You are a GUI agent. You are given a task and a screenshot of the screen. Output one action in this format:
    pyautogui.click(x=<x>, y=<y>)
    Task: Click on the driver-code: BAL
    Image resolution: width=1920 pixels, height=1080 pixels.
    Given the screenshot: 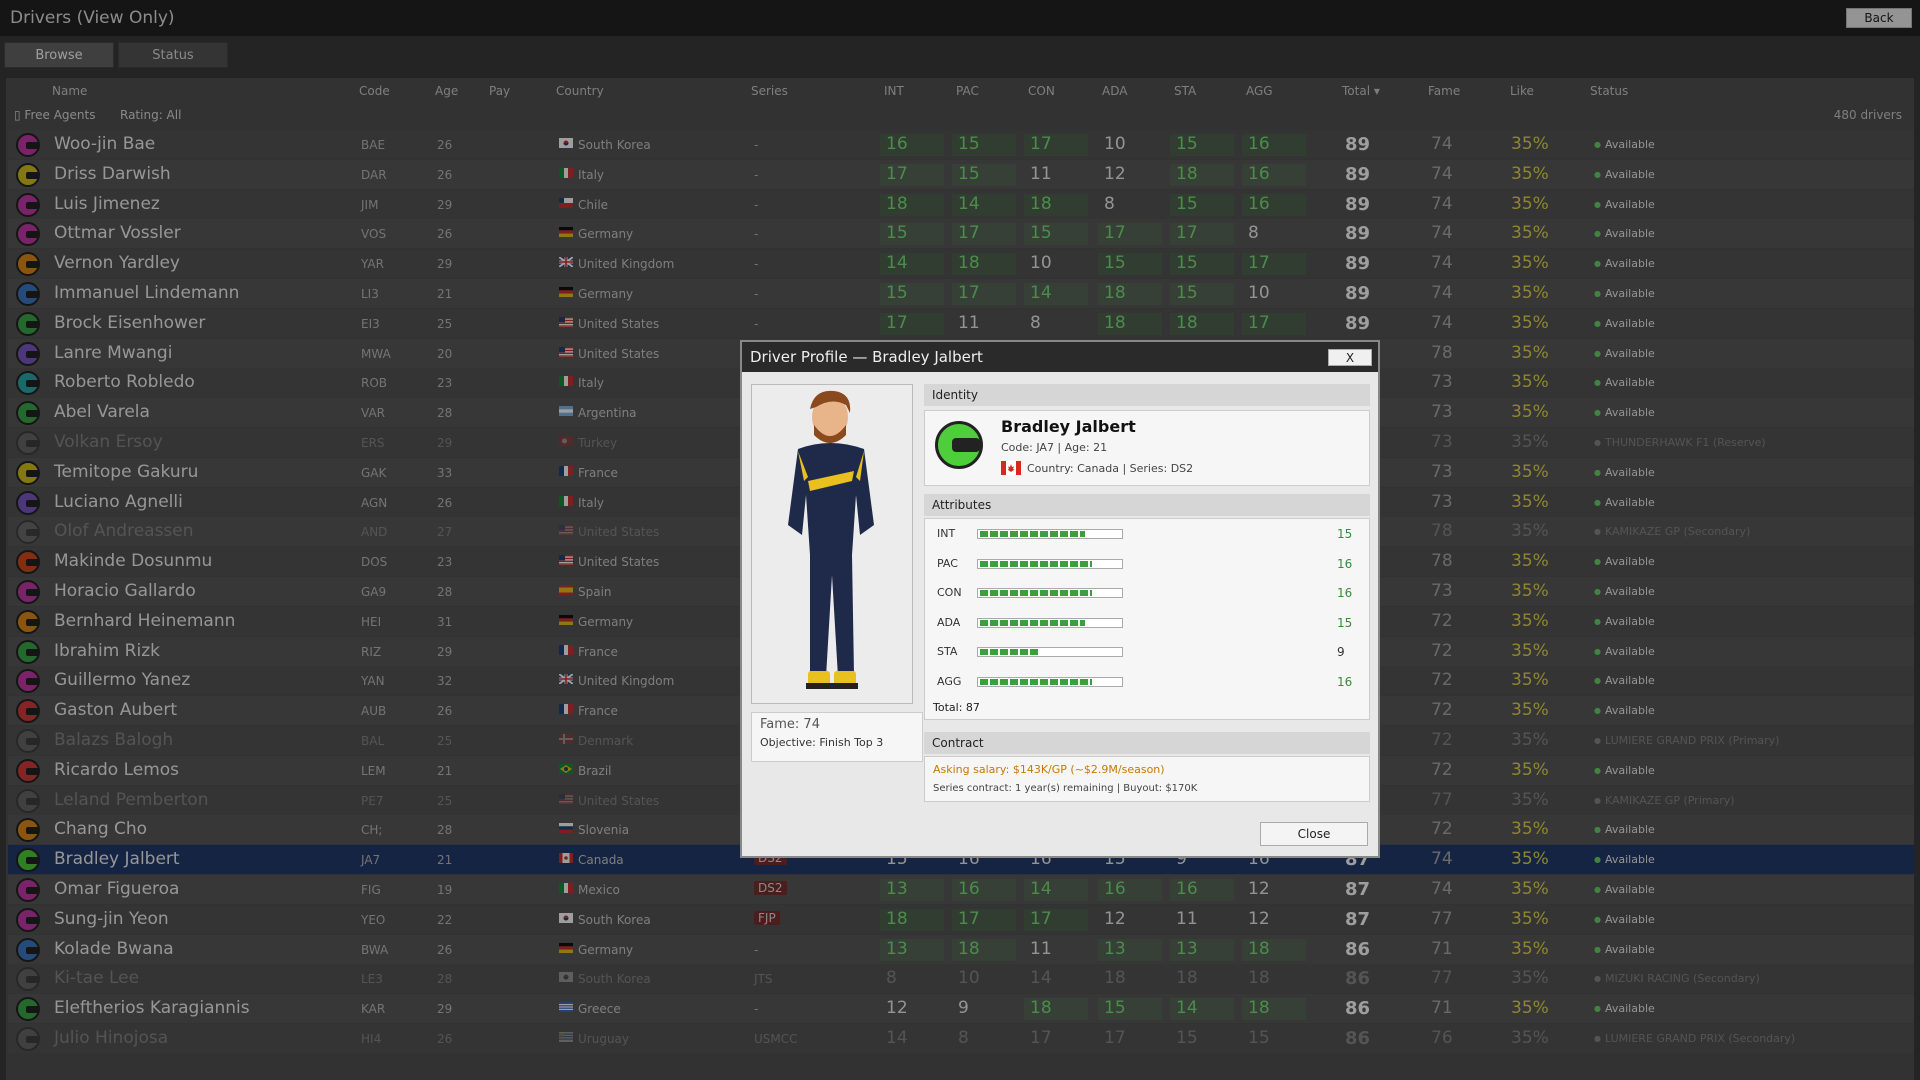 What is the action you would take?
    pyautogui.click(x=373, y=741)
    